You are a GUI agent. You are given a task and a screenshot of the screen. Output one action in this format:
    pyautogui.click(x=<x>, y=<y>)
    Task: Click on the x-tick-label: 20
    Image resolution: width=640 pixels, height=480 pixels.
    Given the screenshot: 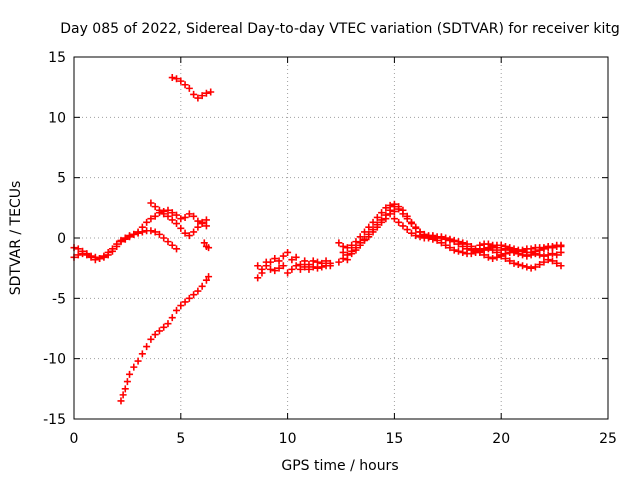 What is the action you would take?
    pyautogui.click(x=501, y=439)
    